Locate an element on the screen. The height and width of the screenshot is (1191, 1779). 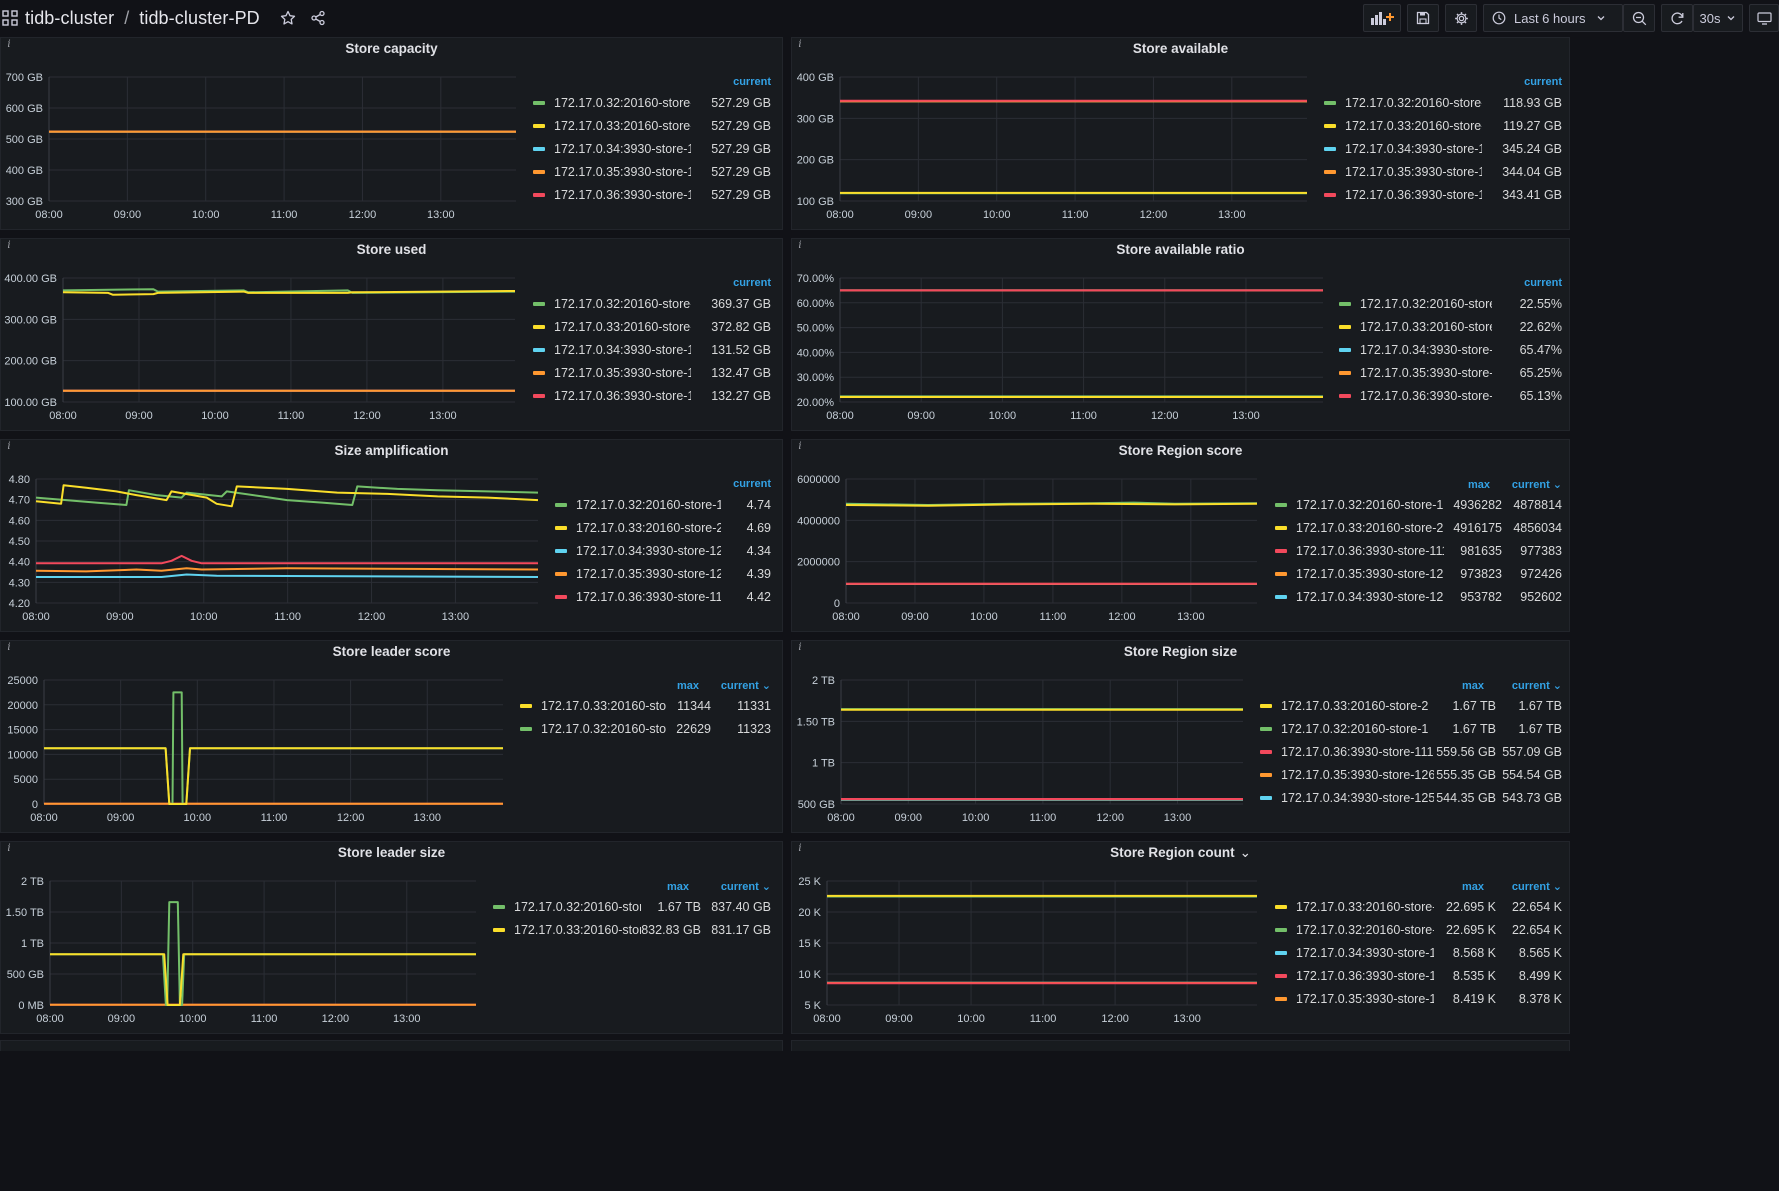
legend-item: 172.17.0.34:3930-store-125 953782 952602 is located at coordinates (1418, 597).